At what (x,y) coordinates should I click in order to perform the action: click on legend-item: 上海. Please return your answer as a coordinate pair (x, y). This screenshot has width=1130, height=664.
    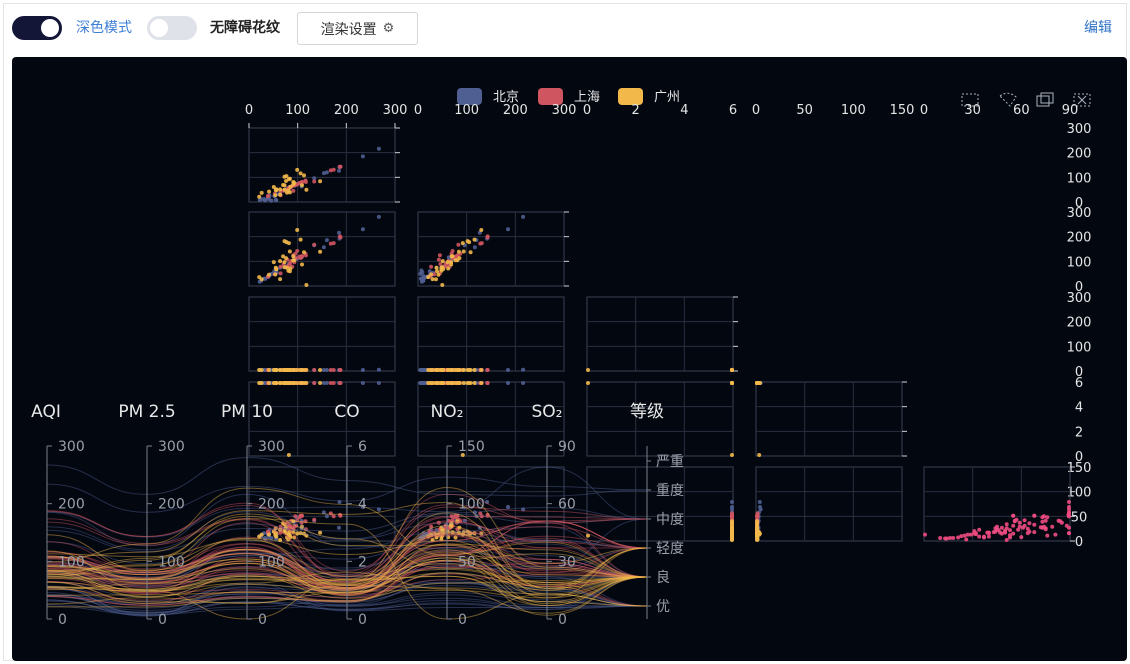
    Looking at the image, I should click on (569, 96).